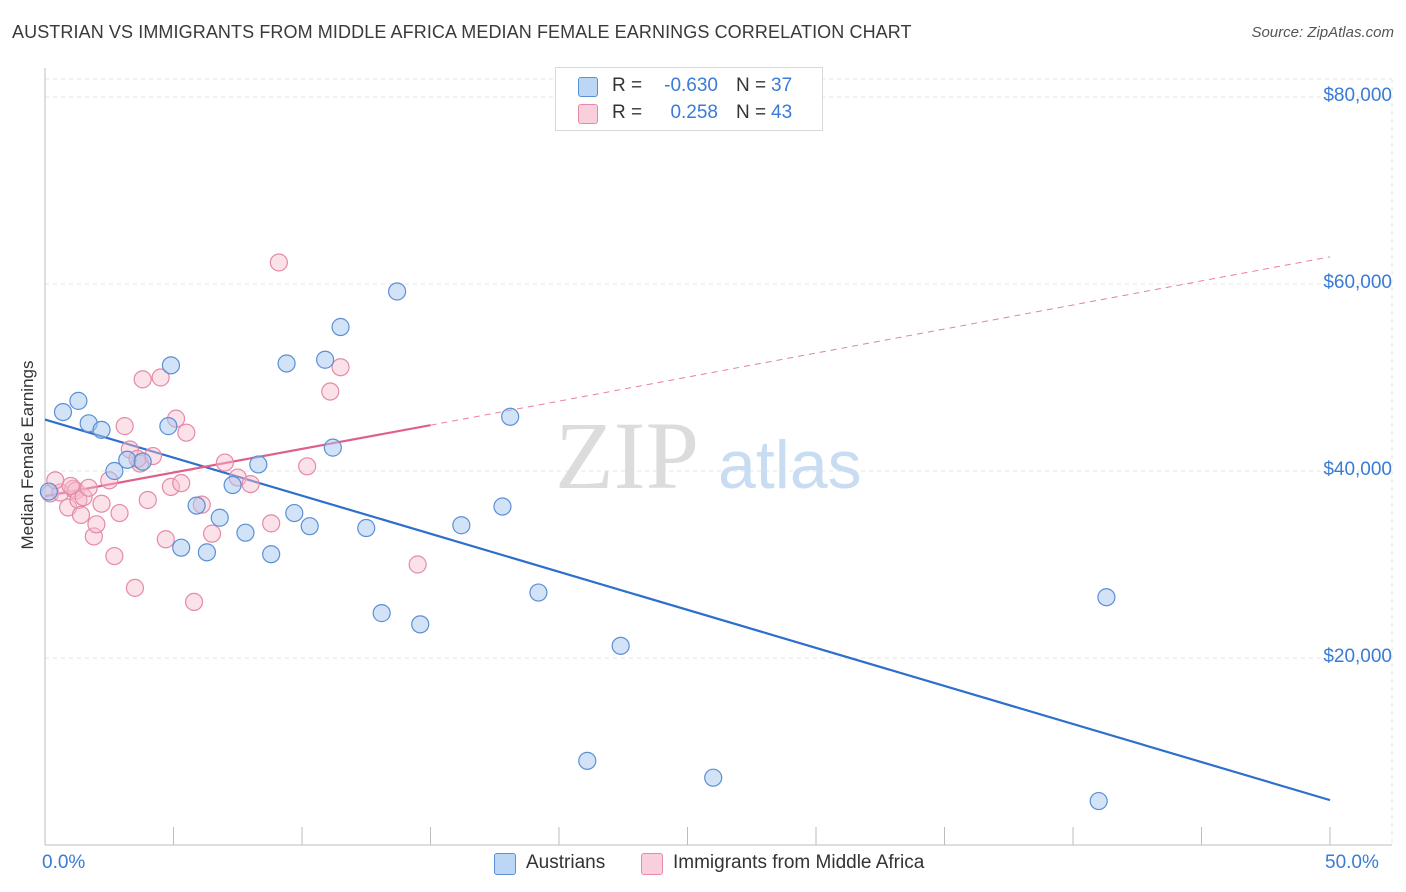 The height and width of the screenshot is (892, 1406). Describe the element at coordinates (627, 455) in the screenshot. I see `watermark-zip: ZIP` at that location.